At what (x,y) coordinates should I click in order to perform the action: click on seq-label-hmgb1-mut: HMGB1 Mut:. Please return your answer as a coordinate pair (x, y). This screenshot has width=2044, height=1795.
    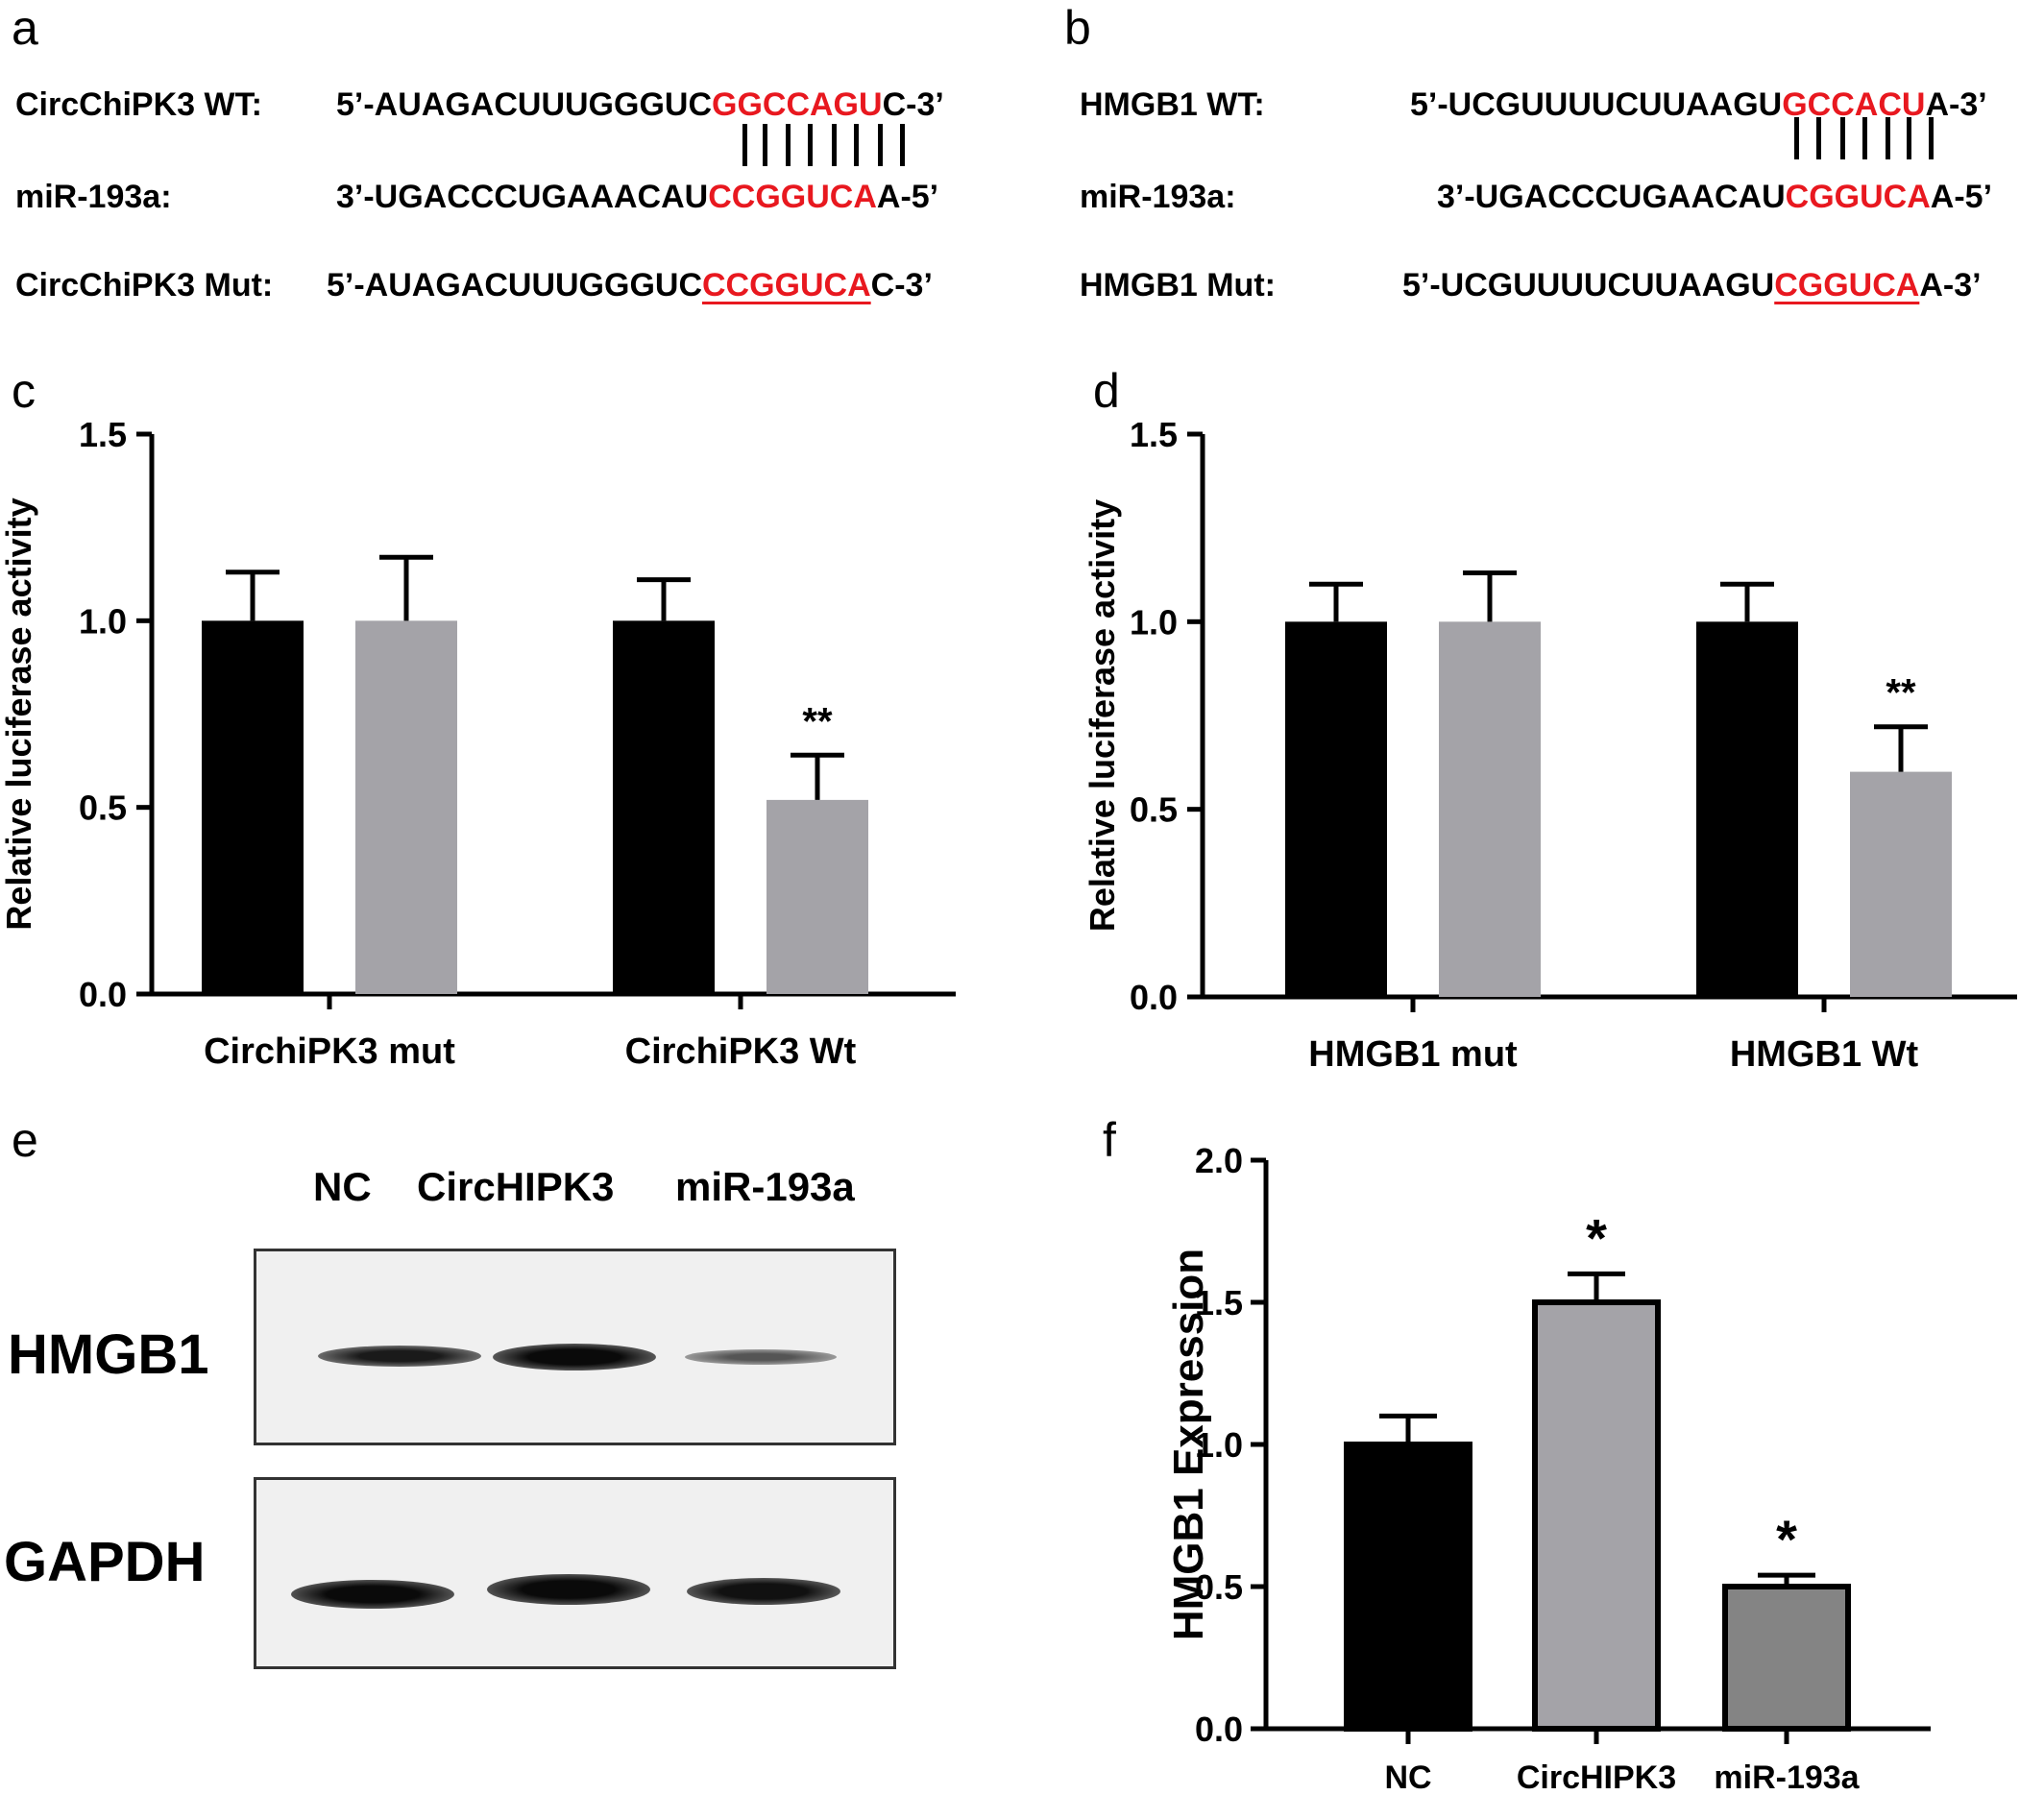
    Looking at the image, I should click on (1178, 285).